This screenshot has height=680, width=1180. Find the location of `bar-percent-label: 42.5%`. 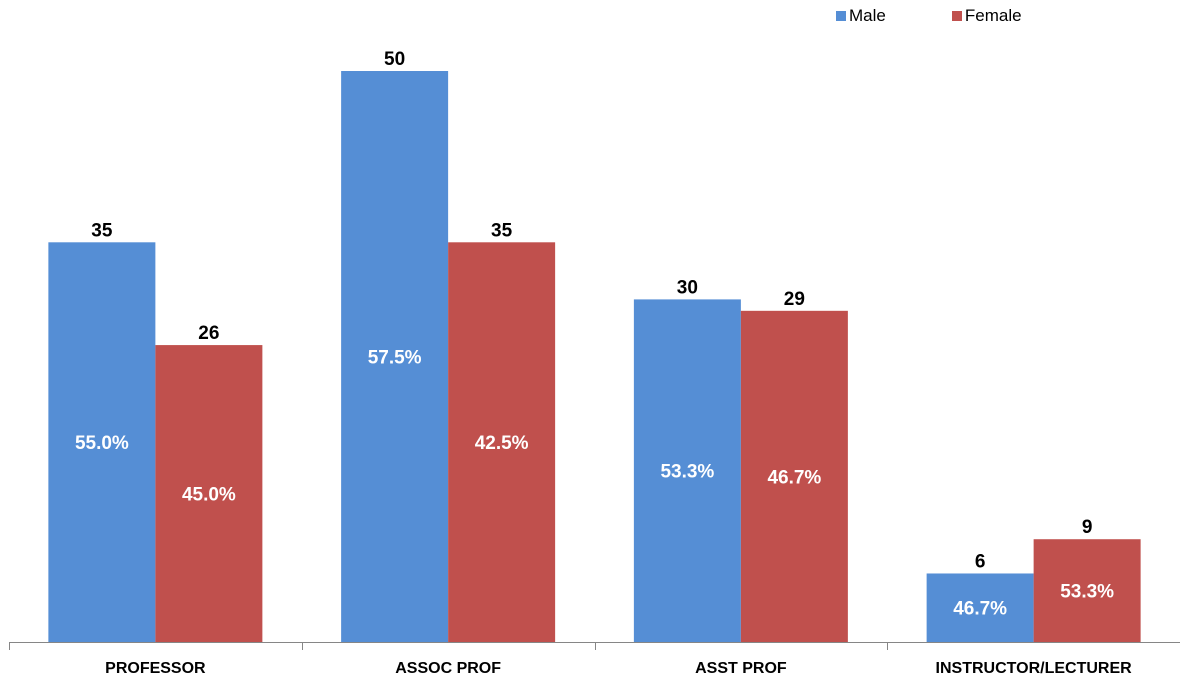

bar-percent-label: 42.5% is located at coordinates (502, 443).